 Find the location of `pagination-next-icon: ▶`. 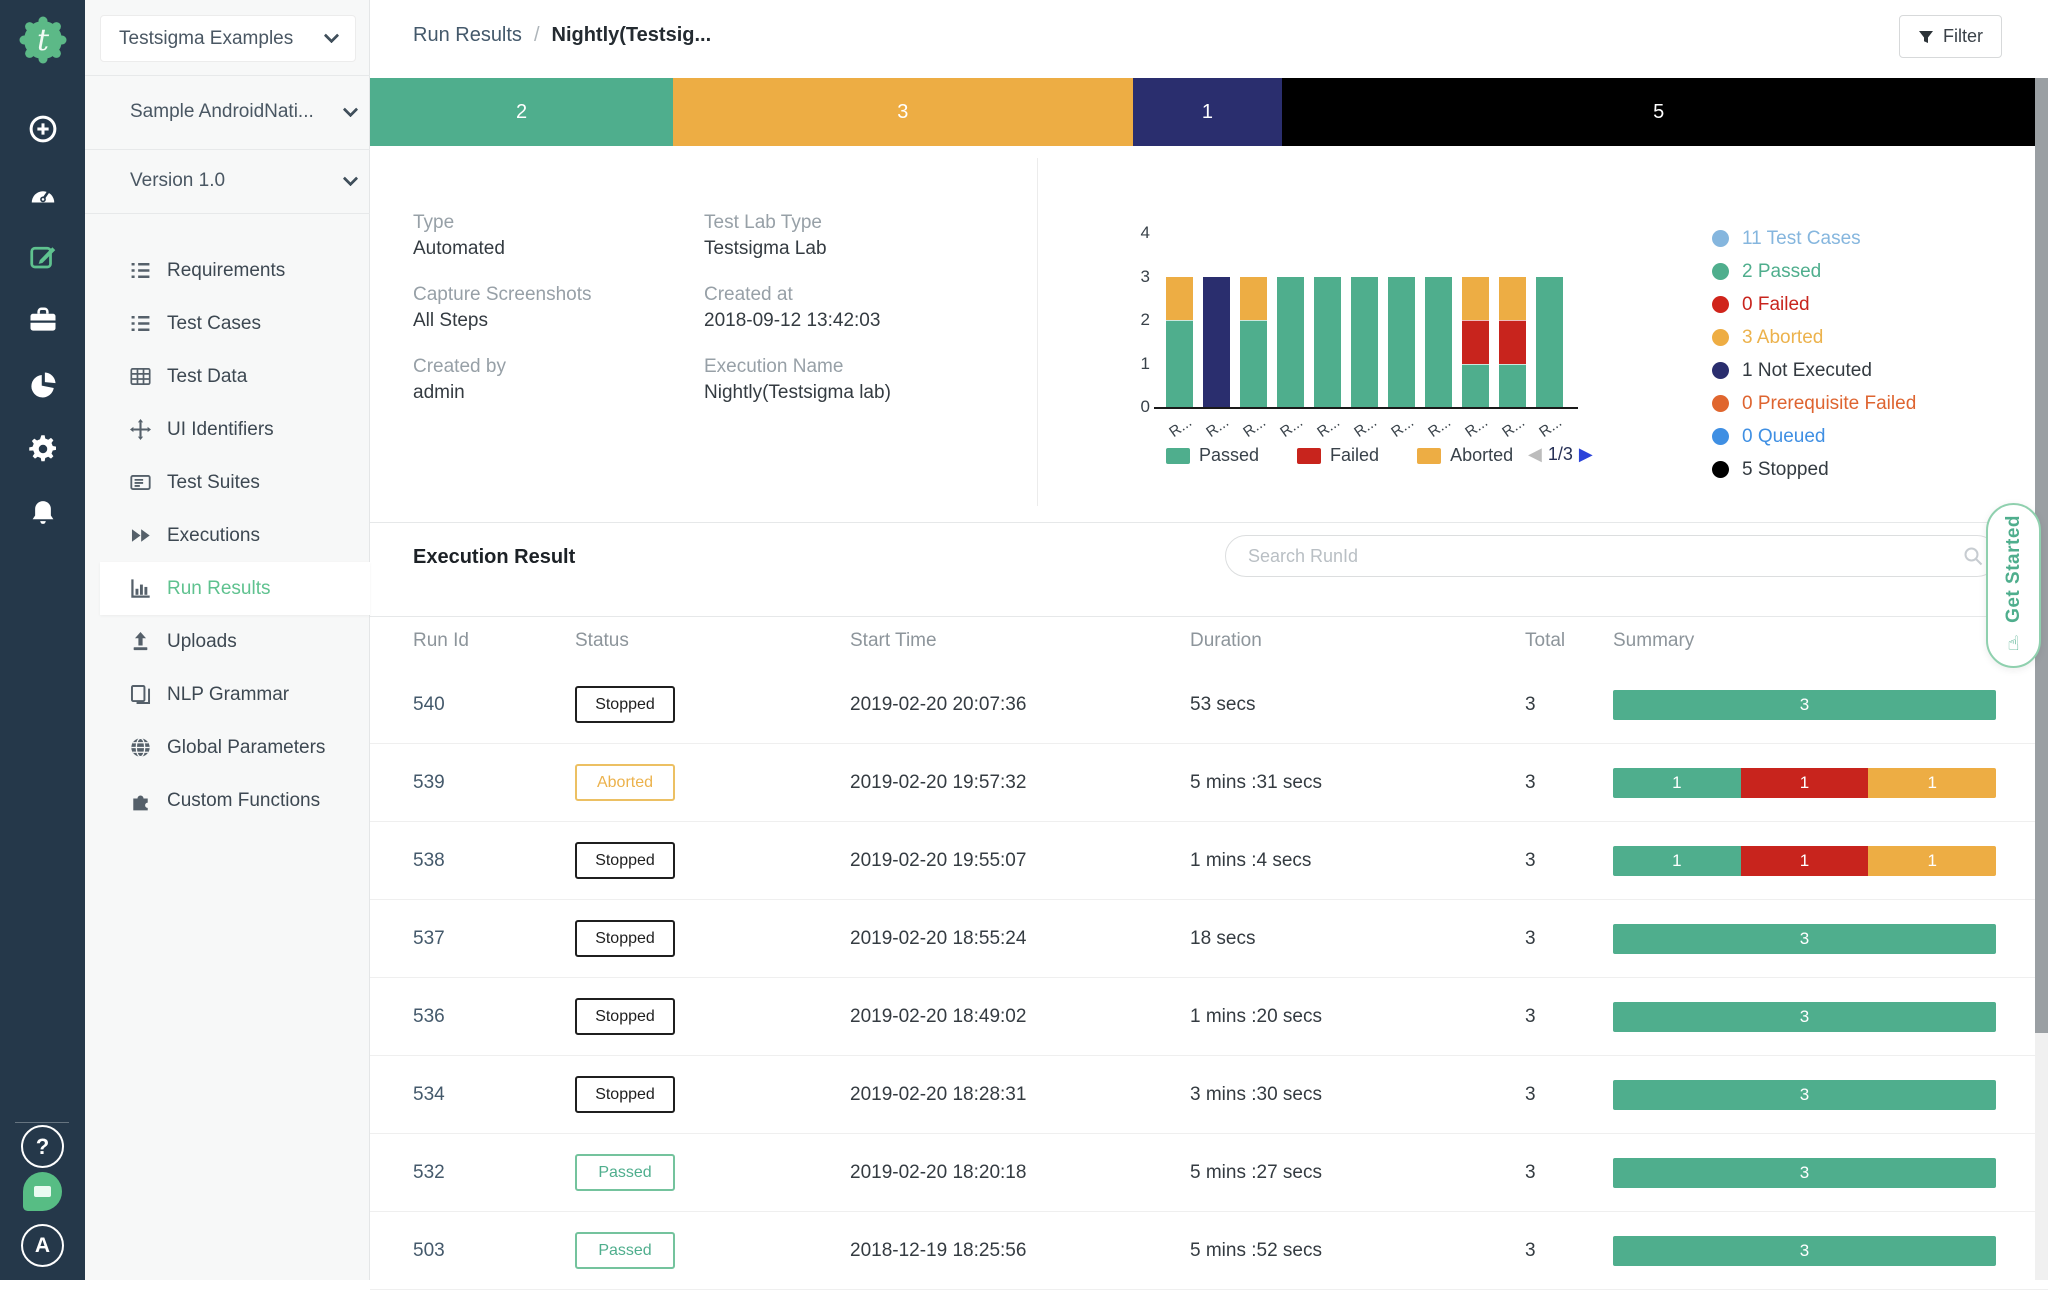

pagination-next-icon: ▶ is located at coordinates (1585, 454).